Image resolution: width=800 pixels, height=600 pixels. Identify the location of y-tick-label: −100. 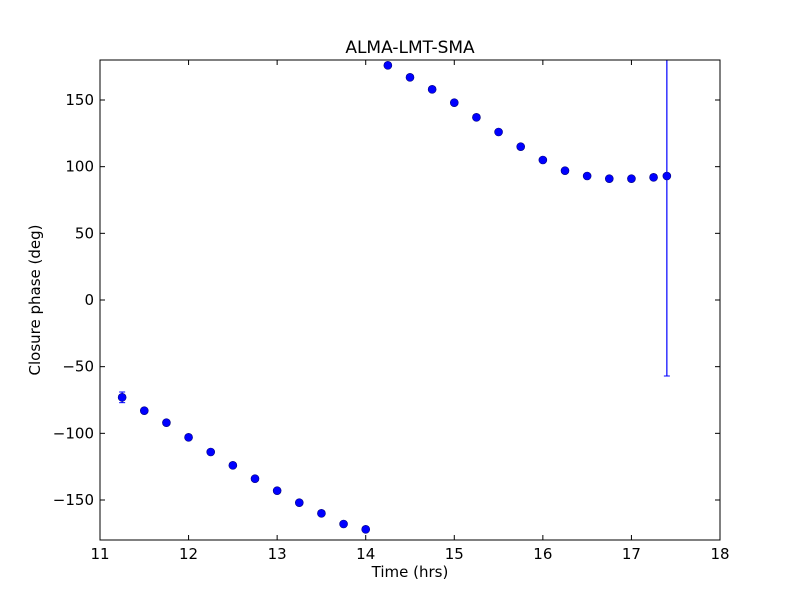
(73, 433).